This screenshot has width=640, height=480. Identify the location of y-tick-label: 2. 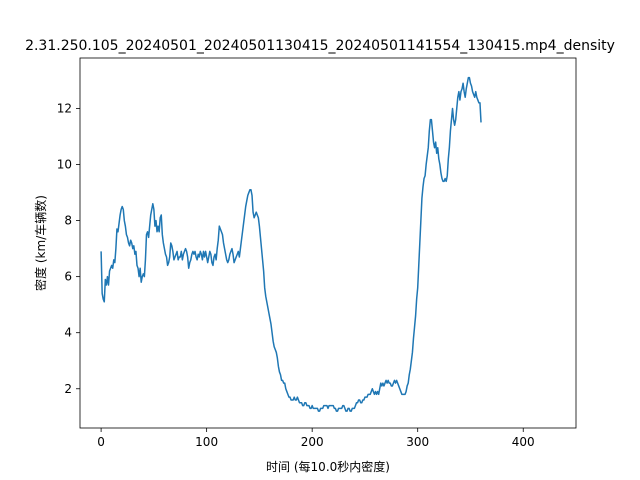
(68, 389).